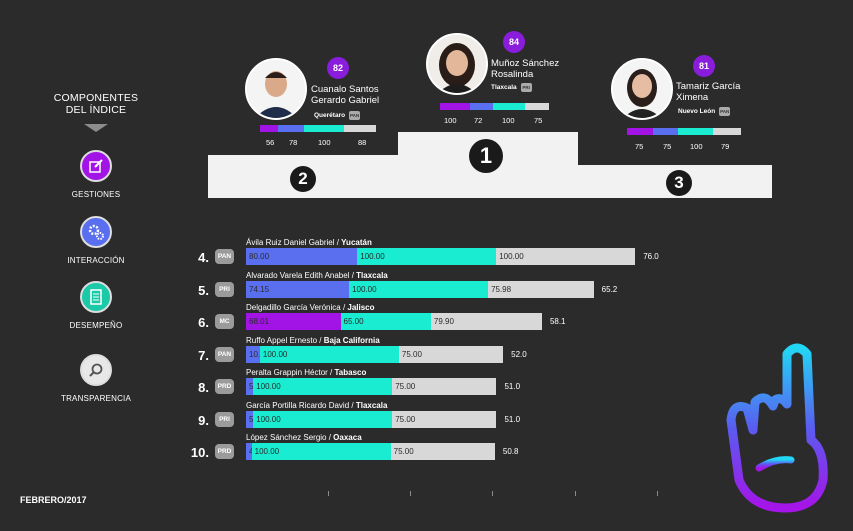  What do you see at coordinates (777, 427) in the screenshot?
I see `hand-logo-icon` at bounding box center [777, 427].